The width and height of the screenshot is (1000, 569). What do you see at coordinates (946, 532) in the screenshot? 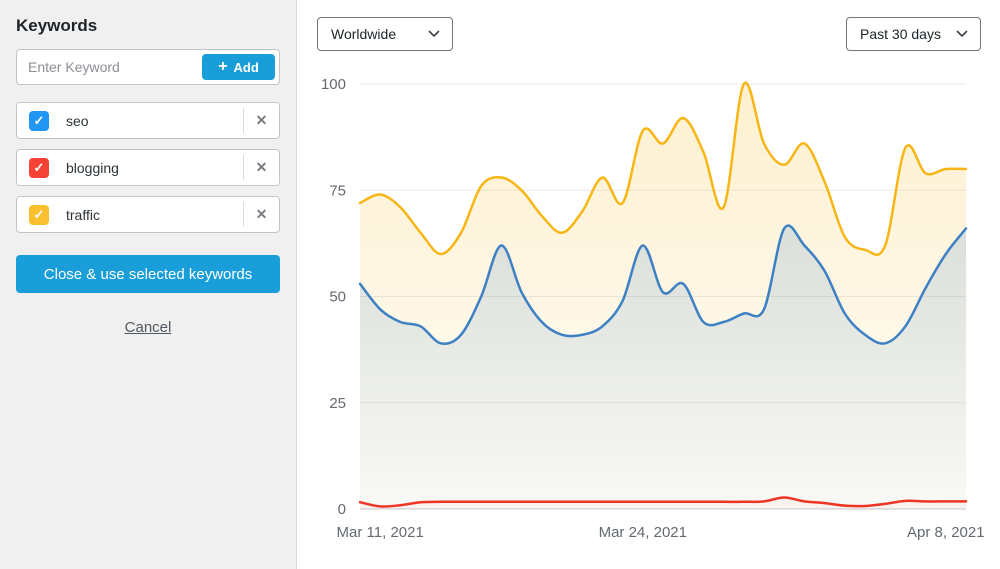
I see `svg-text: Apr 8, 2021` at bounding box center [946, 532].